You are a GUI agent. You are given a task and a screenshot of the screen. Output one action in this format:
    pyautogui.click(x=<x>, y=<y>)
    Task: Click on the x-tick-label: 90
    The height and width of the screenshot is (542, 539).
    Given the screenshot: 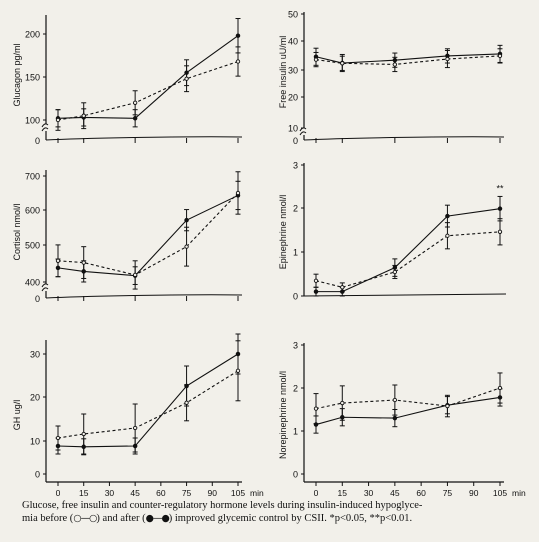 What is the action you would take?
    pyautogui.click(x=474, y=493)
    